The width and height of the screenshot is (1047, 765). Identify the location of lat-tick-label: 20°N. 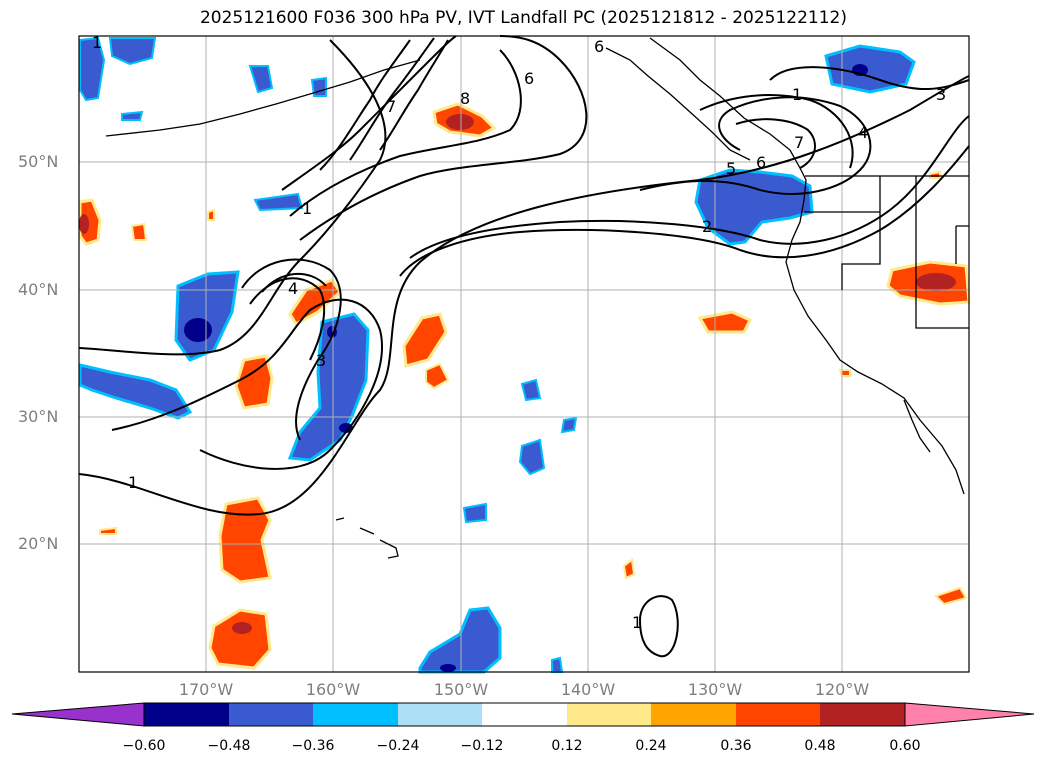
(38, 543).